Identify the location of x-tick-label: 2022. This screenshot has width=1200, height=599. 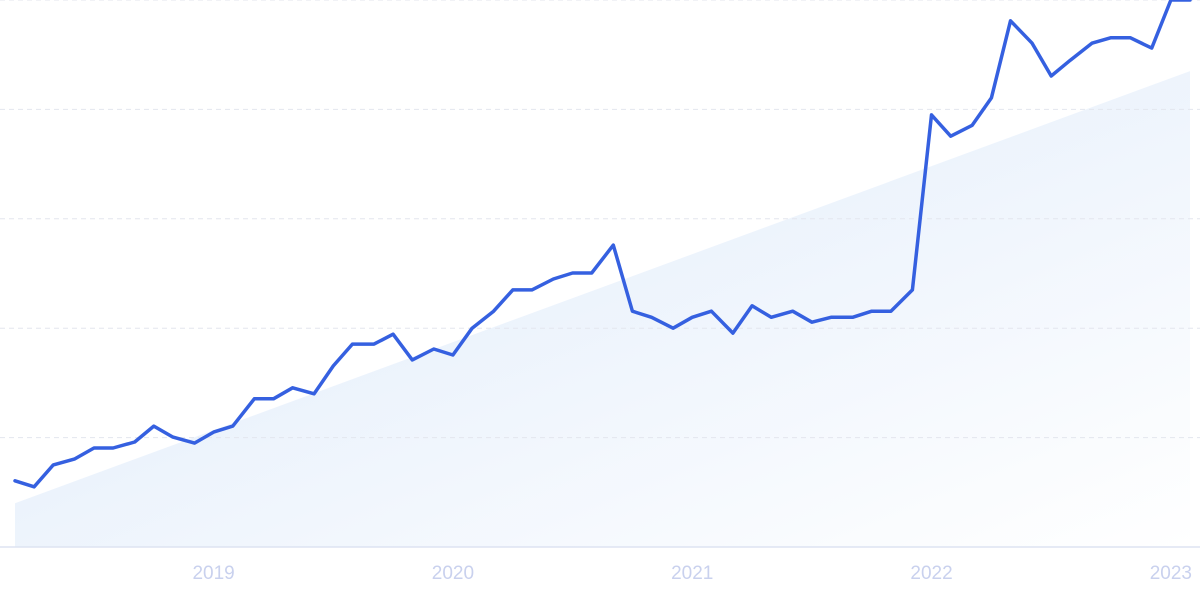
(931, 573).